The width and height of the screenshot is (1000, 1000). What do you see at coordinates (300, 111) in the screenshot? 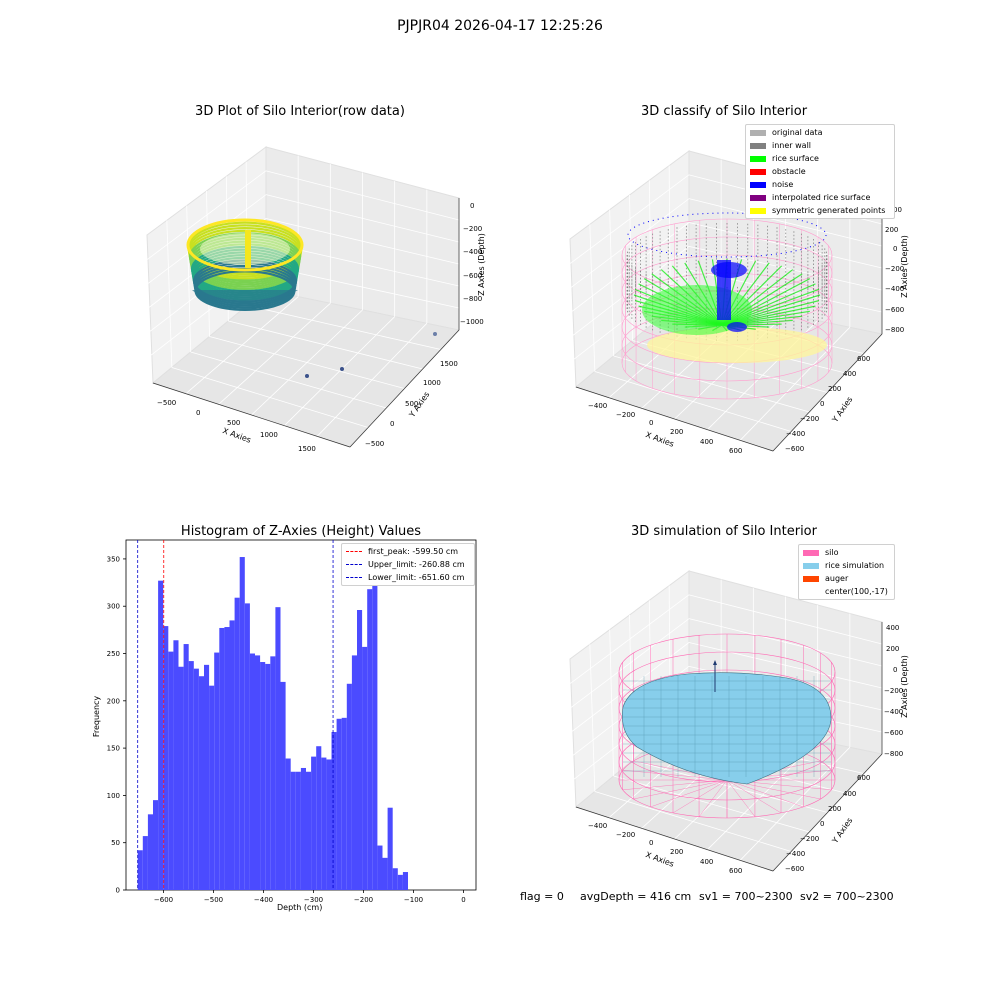
I see `plot1-title: 3D Plot of Silo Interior(row data)` at bounding box center [300, 111].